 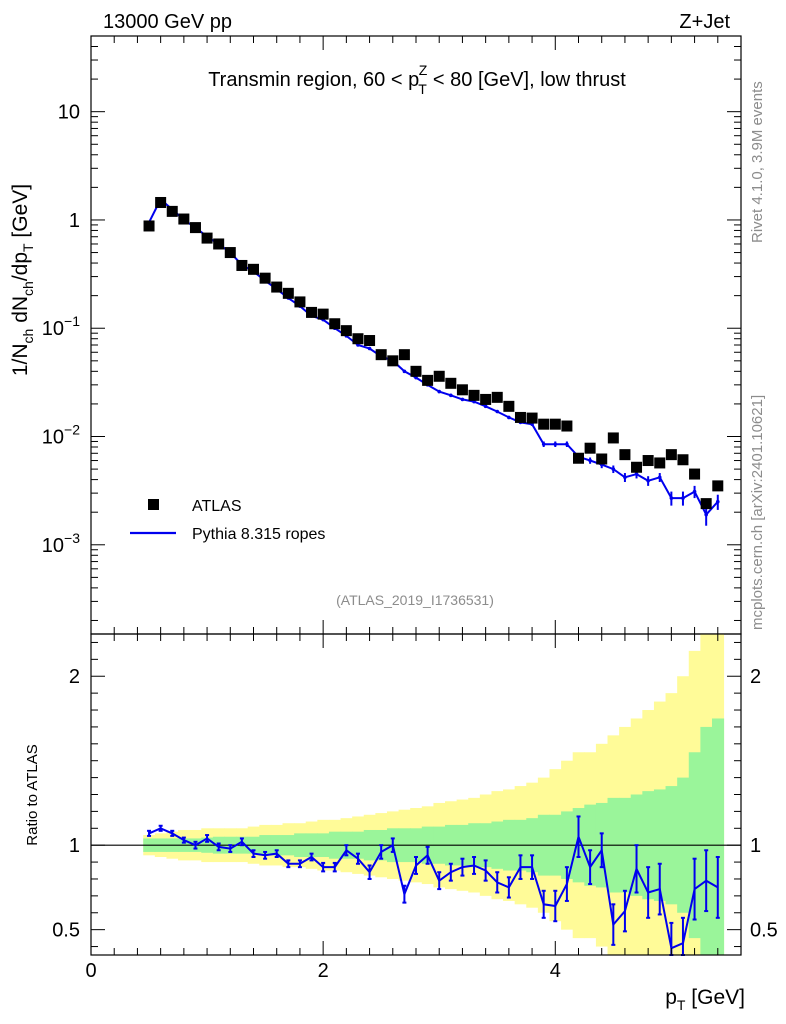 I want to click on ratio-ytick-label-right: 1, so click(x=755, y=846).